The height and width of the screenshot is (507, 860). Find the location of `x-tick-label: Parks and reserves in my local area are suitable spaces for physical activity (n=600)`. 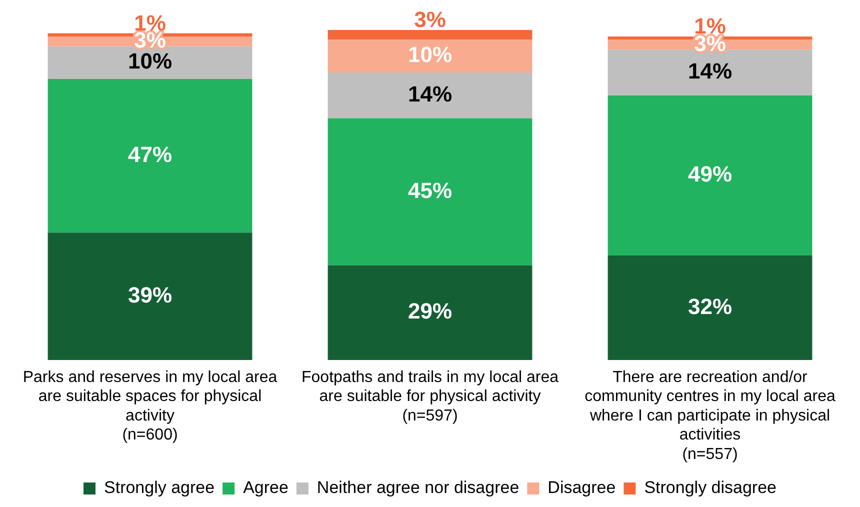

x-tick-label: Parks and reserves in my local area are suitable spaces for physical activity (n=600) is located at coordinates (150, 406).